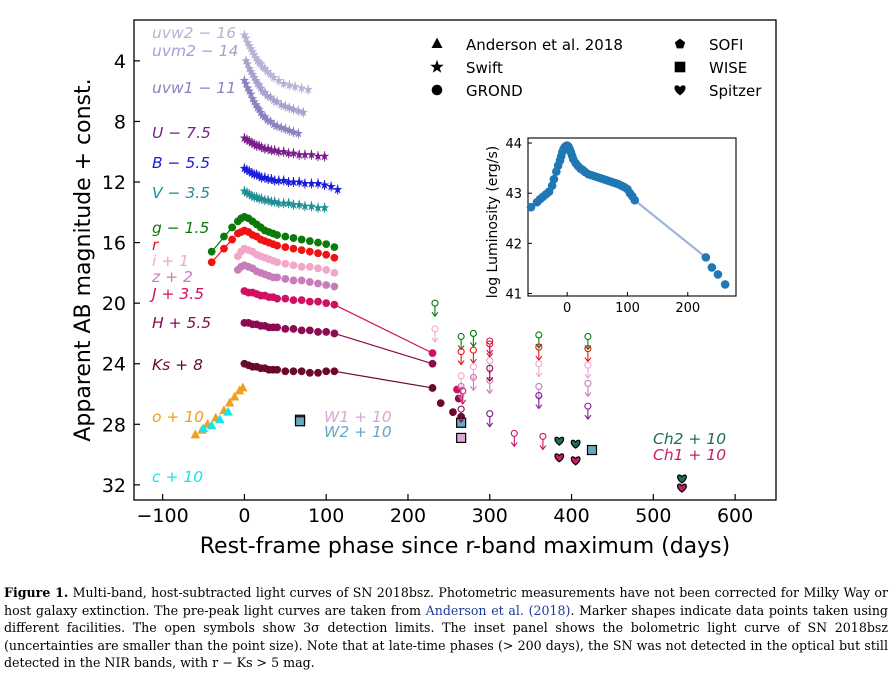 This screenshot has width=893, height=680. I want to click on data-point-W1, so click(461, 438).